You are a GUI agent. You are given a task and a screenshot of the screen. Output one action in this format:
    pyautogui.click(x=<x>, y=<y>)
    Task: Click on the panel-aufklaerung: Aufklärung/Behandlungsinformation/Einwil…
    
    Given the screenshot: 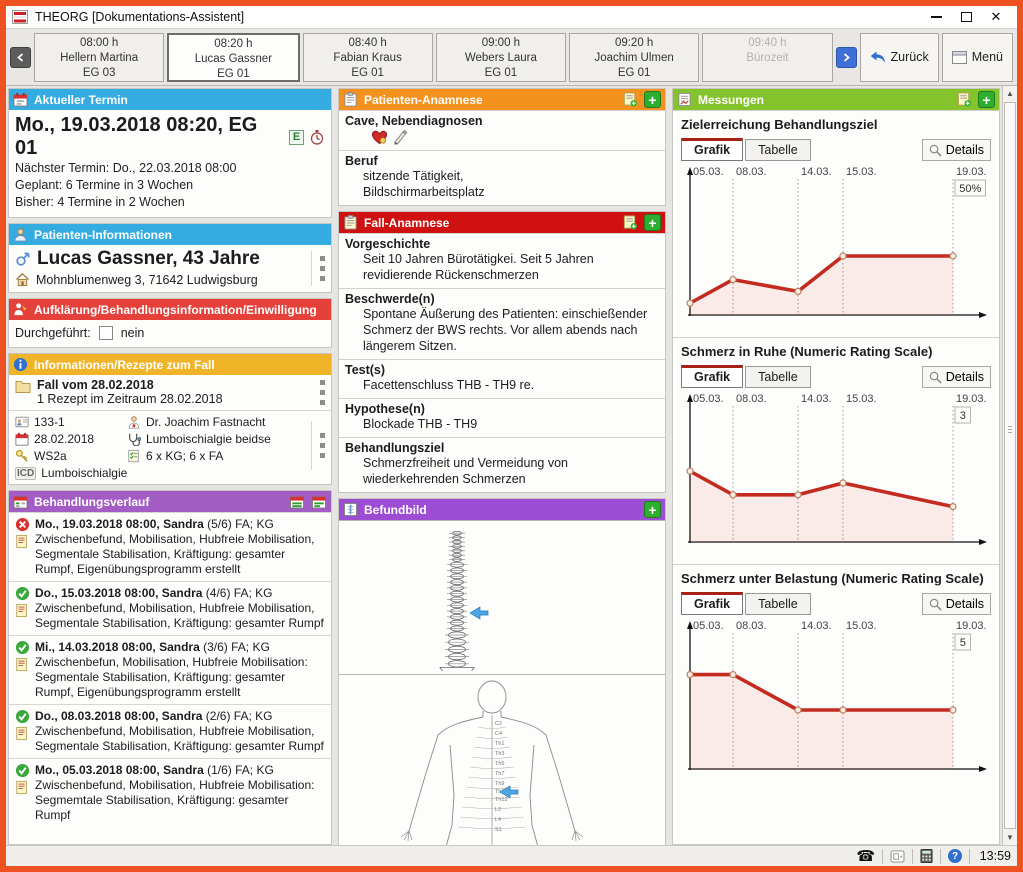 What is the action you would take?
    pyautogui.click(x=170, y=323)
    